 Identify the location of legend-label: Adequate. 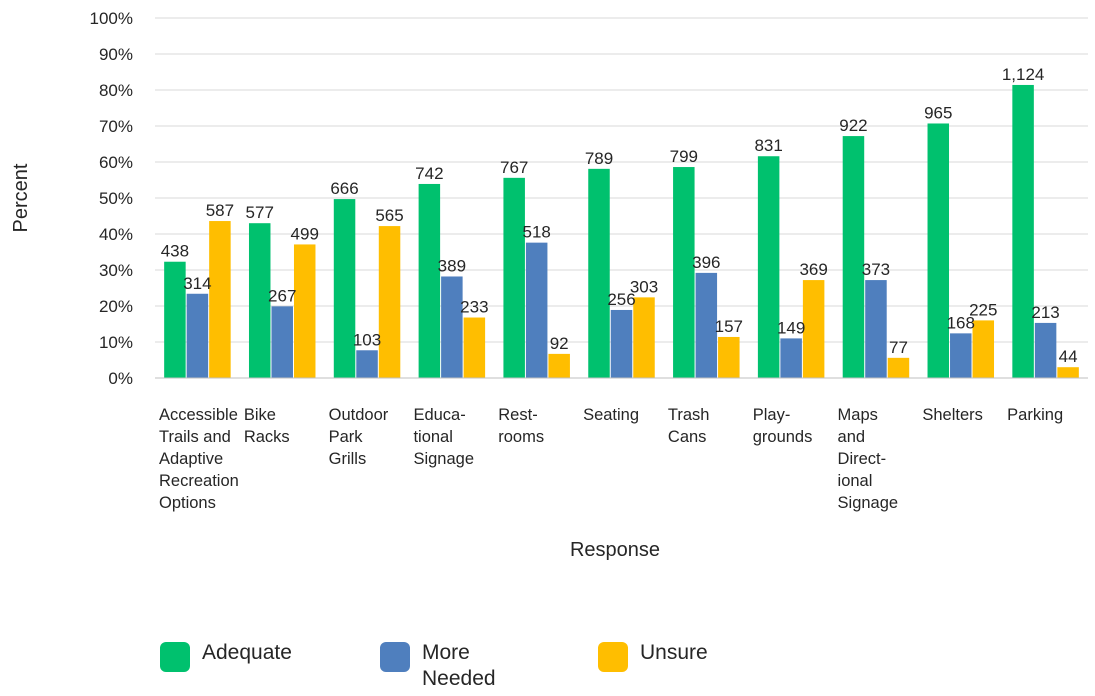
(247, 652).